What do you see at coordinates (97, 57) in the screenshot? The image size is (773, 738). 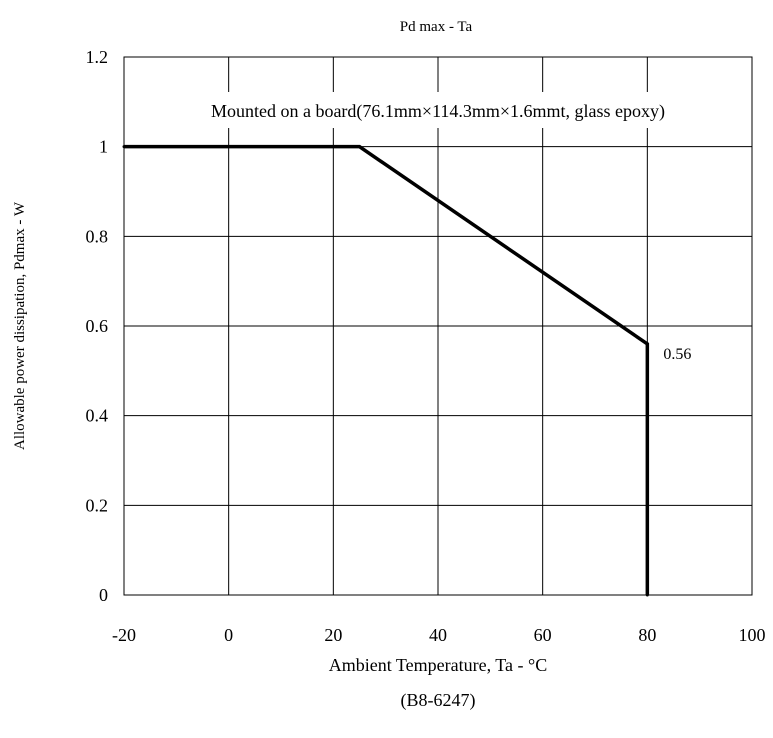 I see `y-tick-label: 1.2` at bounding box center [97, 57].